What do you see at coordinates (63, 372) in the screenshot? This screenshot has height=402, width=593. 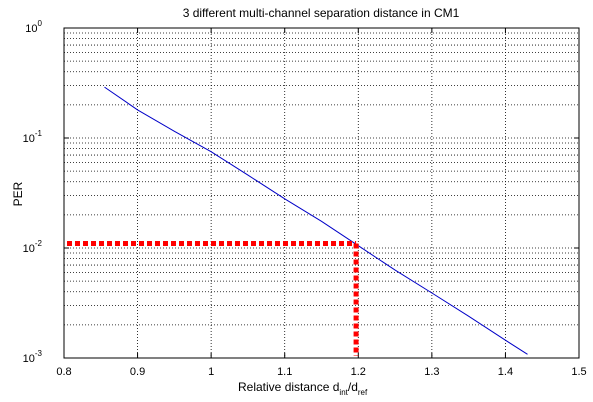 I see `x-tick-label: 0.8` at bounding box center [63, 372].